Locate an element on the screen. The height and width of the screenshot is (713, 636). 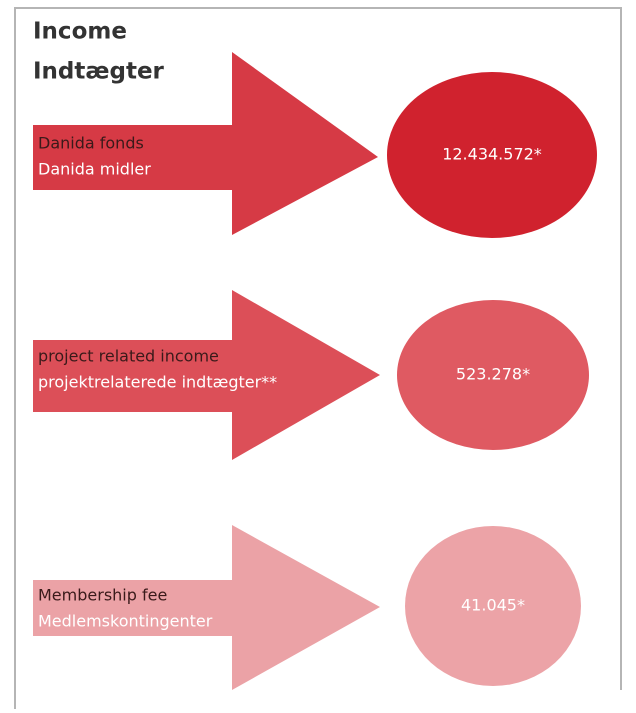
label-en: project related income is located at coordinates (128, 356).